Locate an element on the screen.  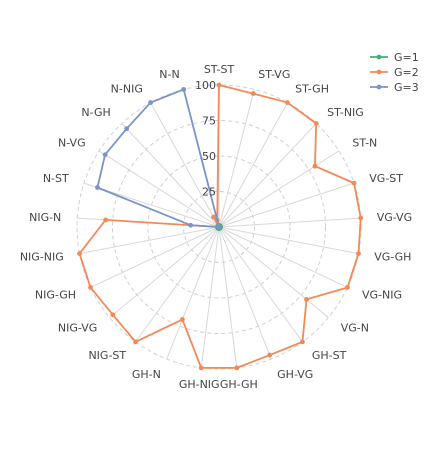
category-label: NIG-NIG is located at coordinates (42, 257).